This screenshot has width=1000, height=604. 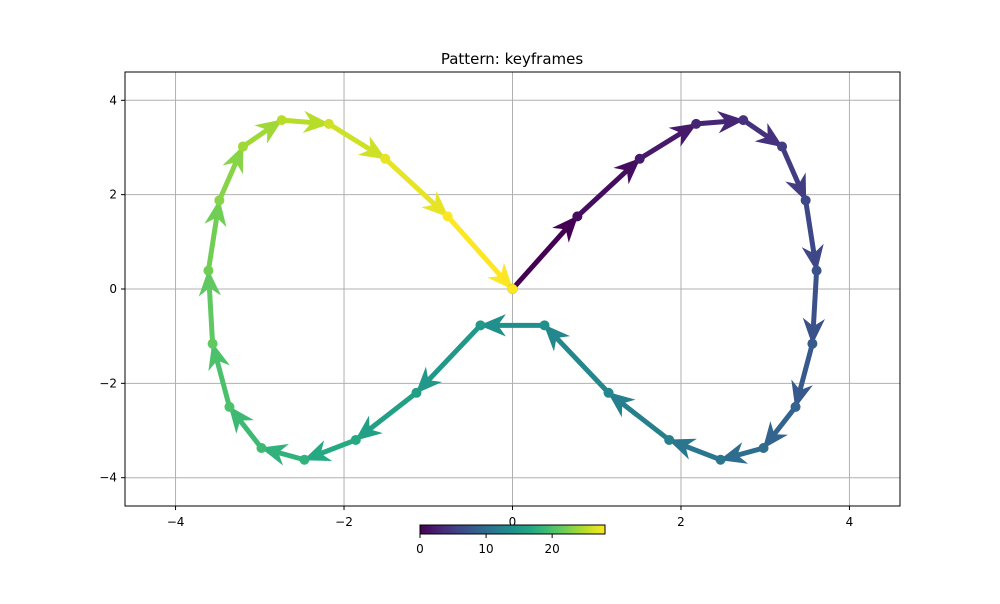 I want to click on y-tick-label: −4, so click(x=108, y=478).